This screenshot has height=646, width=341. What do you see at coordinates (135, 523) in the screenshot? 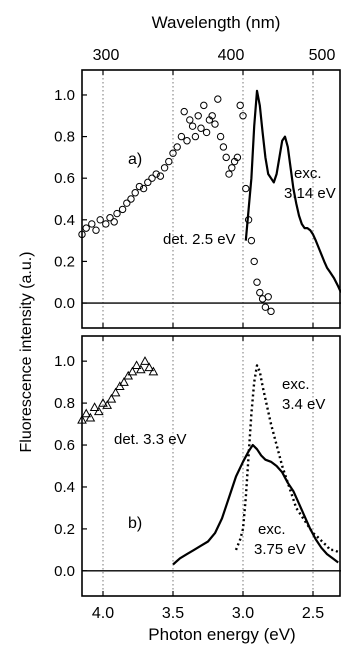
I see `panel-label: b)` at bounding box center [135, 523].